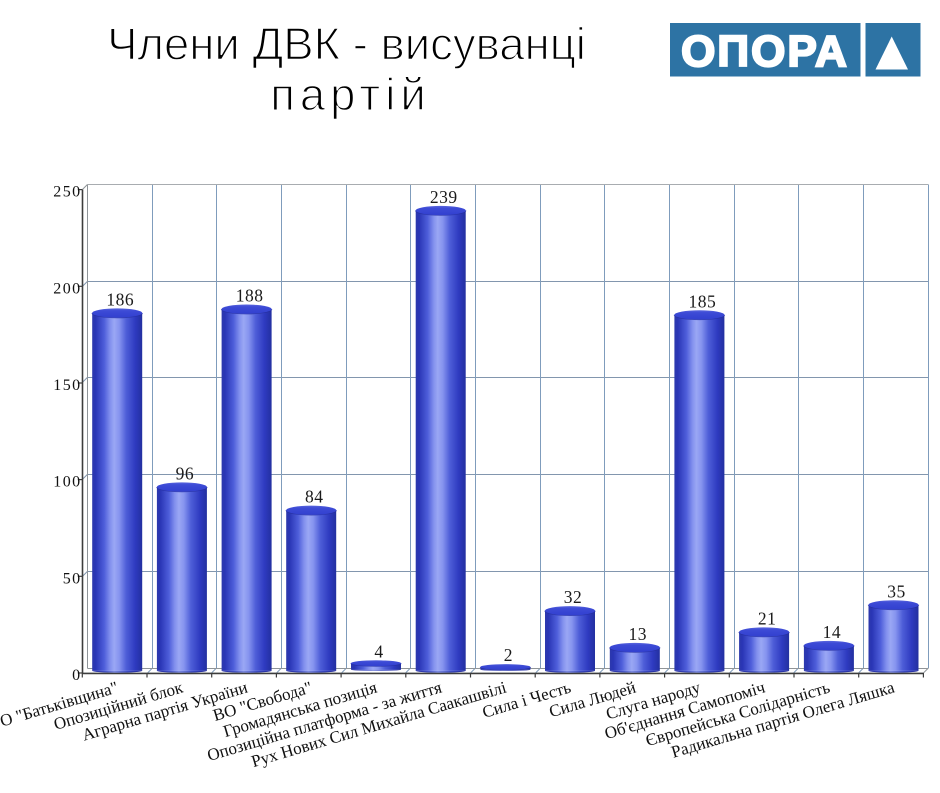 The height and width of the screenshot is (793, 940). What do you see at coordinates (350, 94) in the screenshot?
I see `svg-text: партій` at bounding box center [350, 94].